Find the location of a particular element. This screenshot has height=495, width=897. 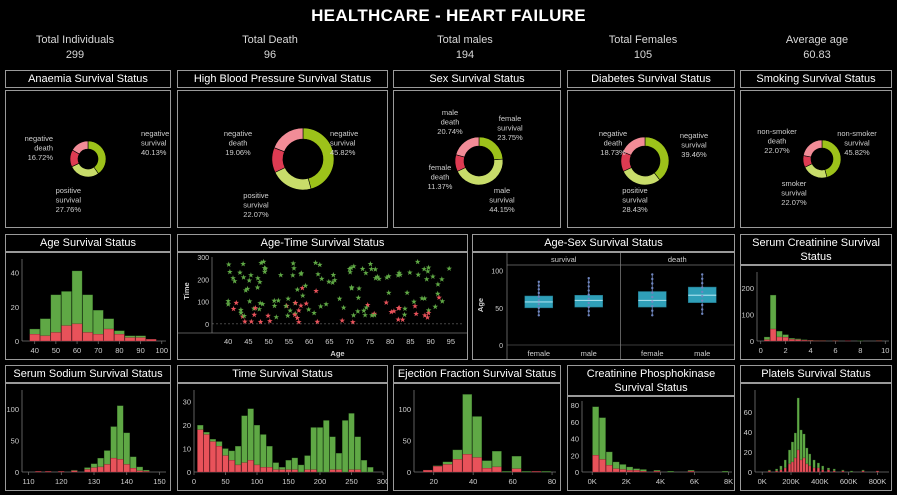

age-sex-x-tick: female is located at coordinates (539, 353).